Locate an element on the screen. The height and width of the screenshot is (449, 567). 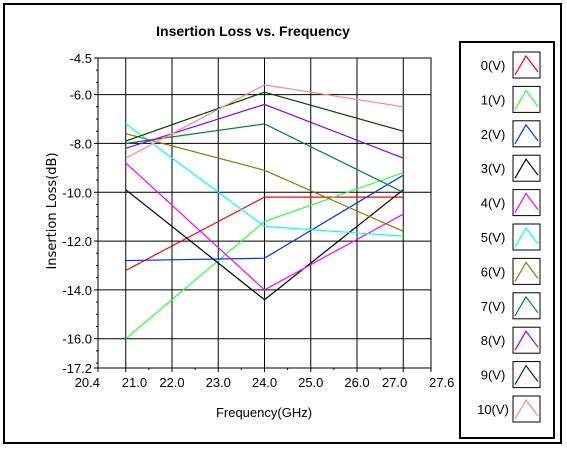
y-tick-label: -17.2 is located at coordinates (77, 368).